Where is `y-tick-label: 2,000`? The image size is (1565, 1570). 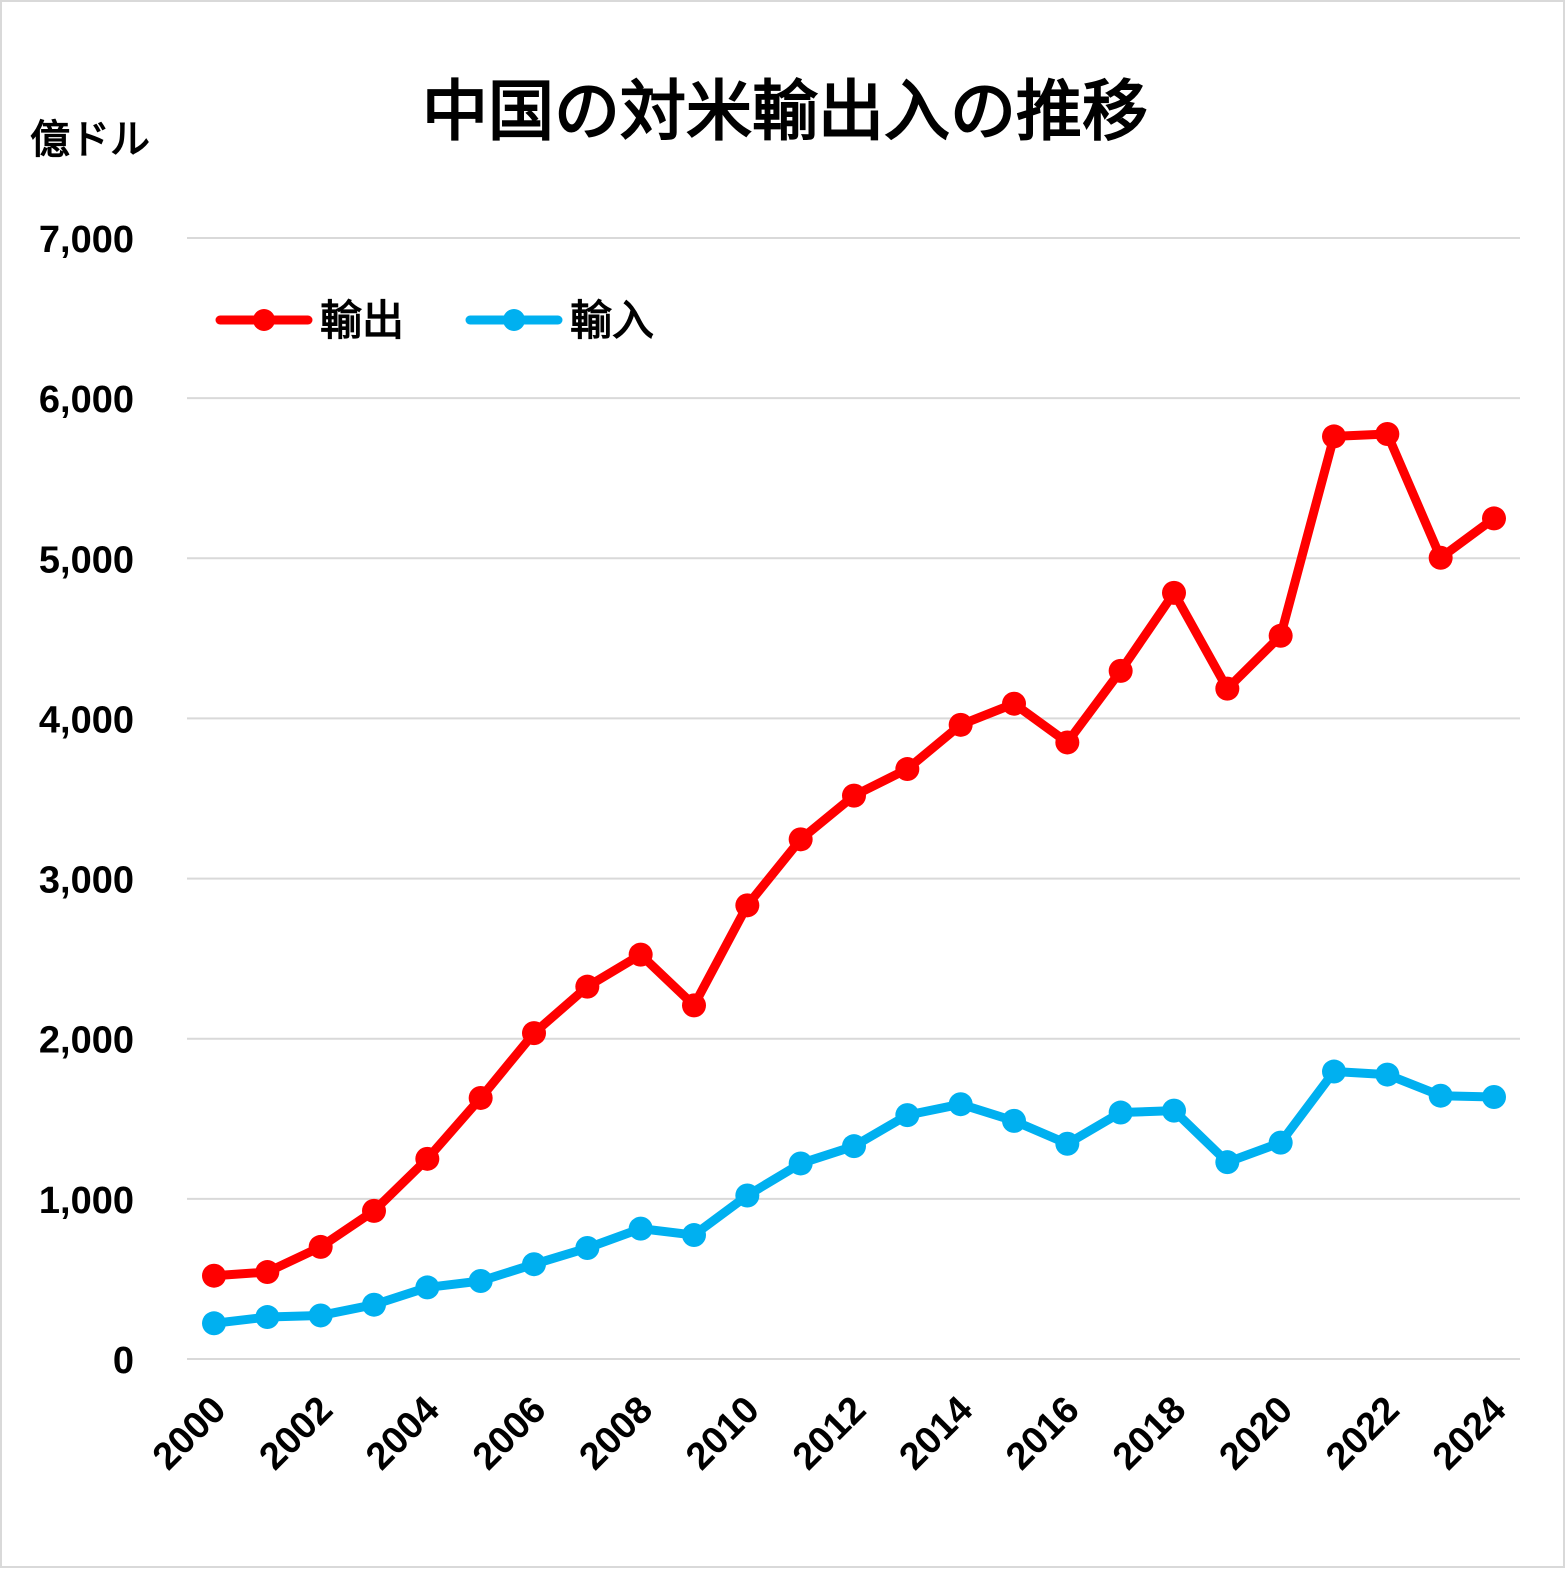 y-tick-label: 2,000 is located at coordinates (86, 1041).